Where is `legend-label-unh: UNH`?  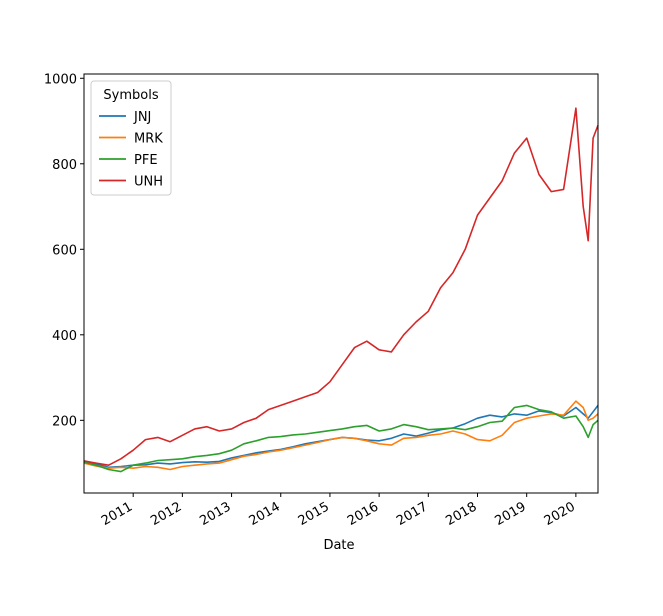
legend-label-unh: UNH is located at coordinates (148, 182).